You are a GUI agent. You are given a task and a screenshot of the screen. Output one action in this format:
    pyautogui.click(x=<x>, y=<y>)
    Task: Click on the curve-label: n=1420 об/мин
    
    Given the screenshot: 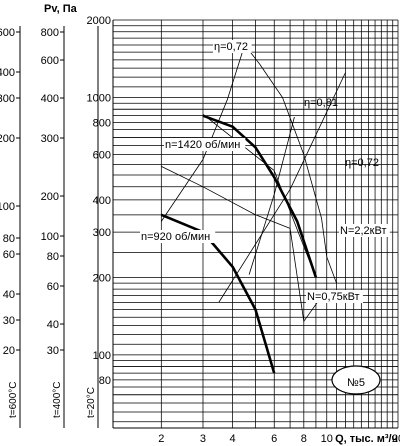 What is the action you would take?
    pyautogui.click(x=202, y=145)
    